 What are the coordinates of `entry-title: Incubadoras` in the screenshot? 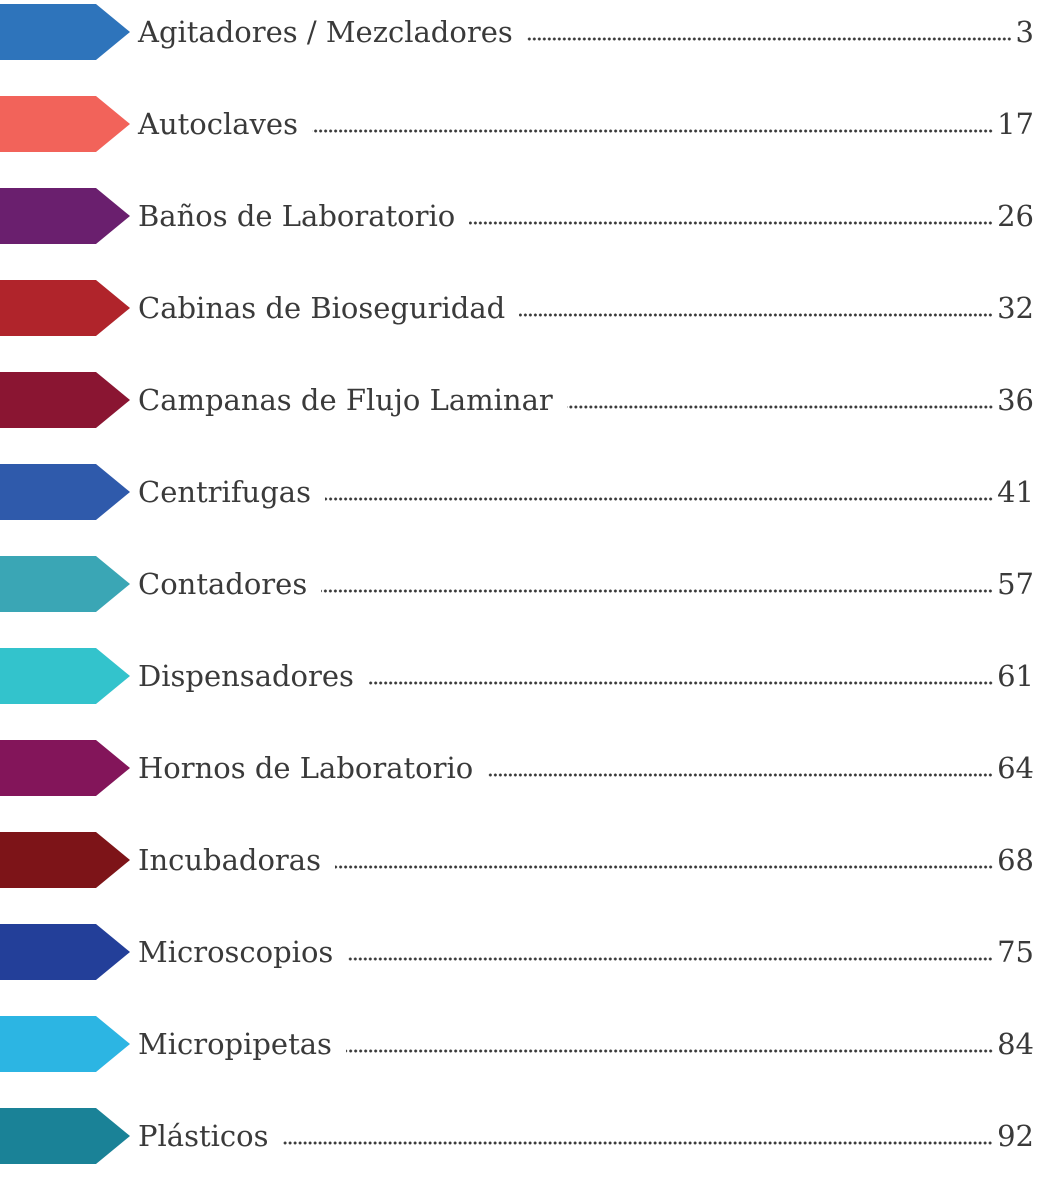 It's located at (229, 860).